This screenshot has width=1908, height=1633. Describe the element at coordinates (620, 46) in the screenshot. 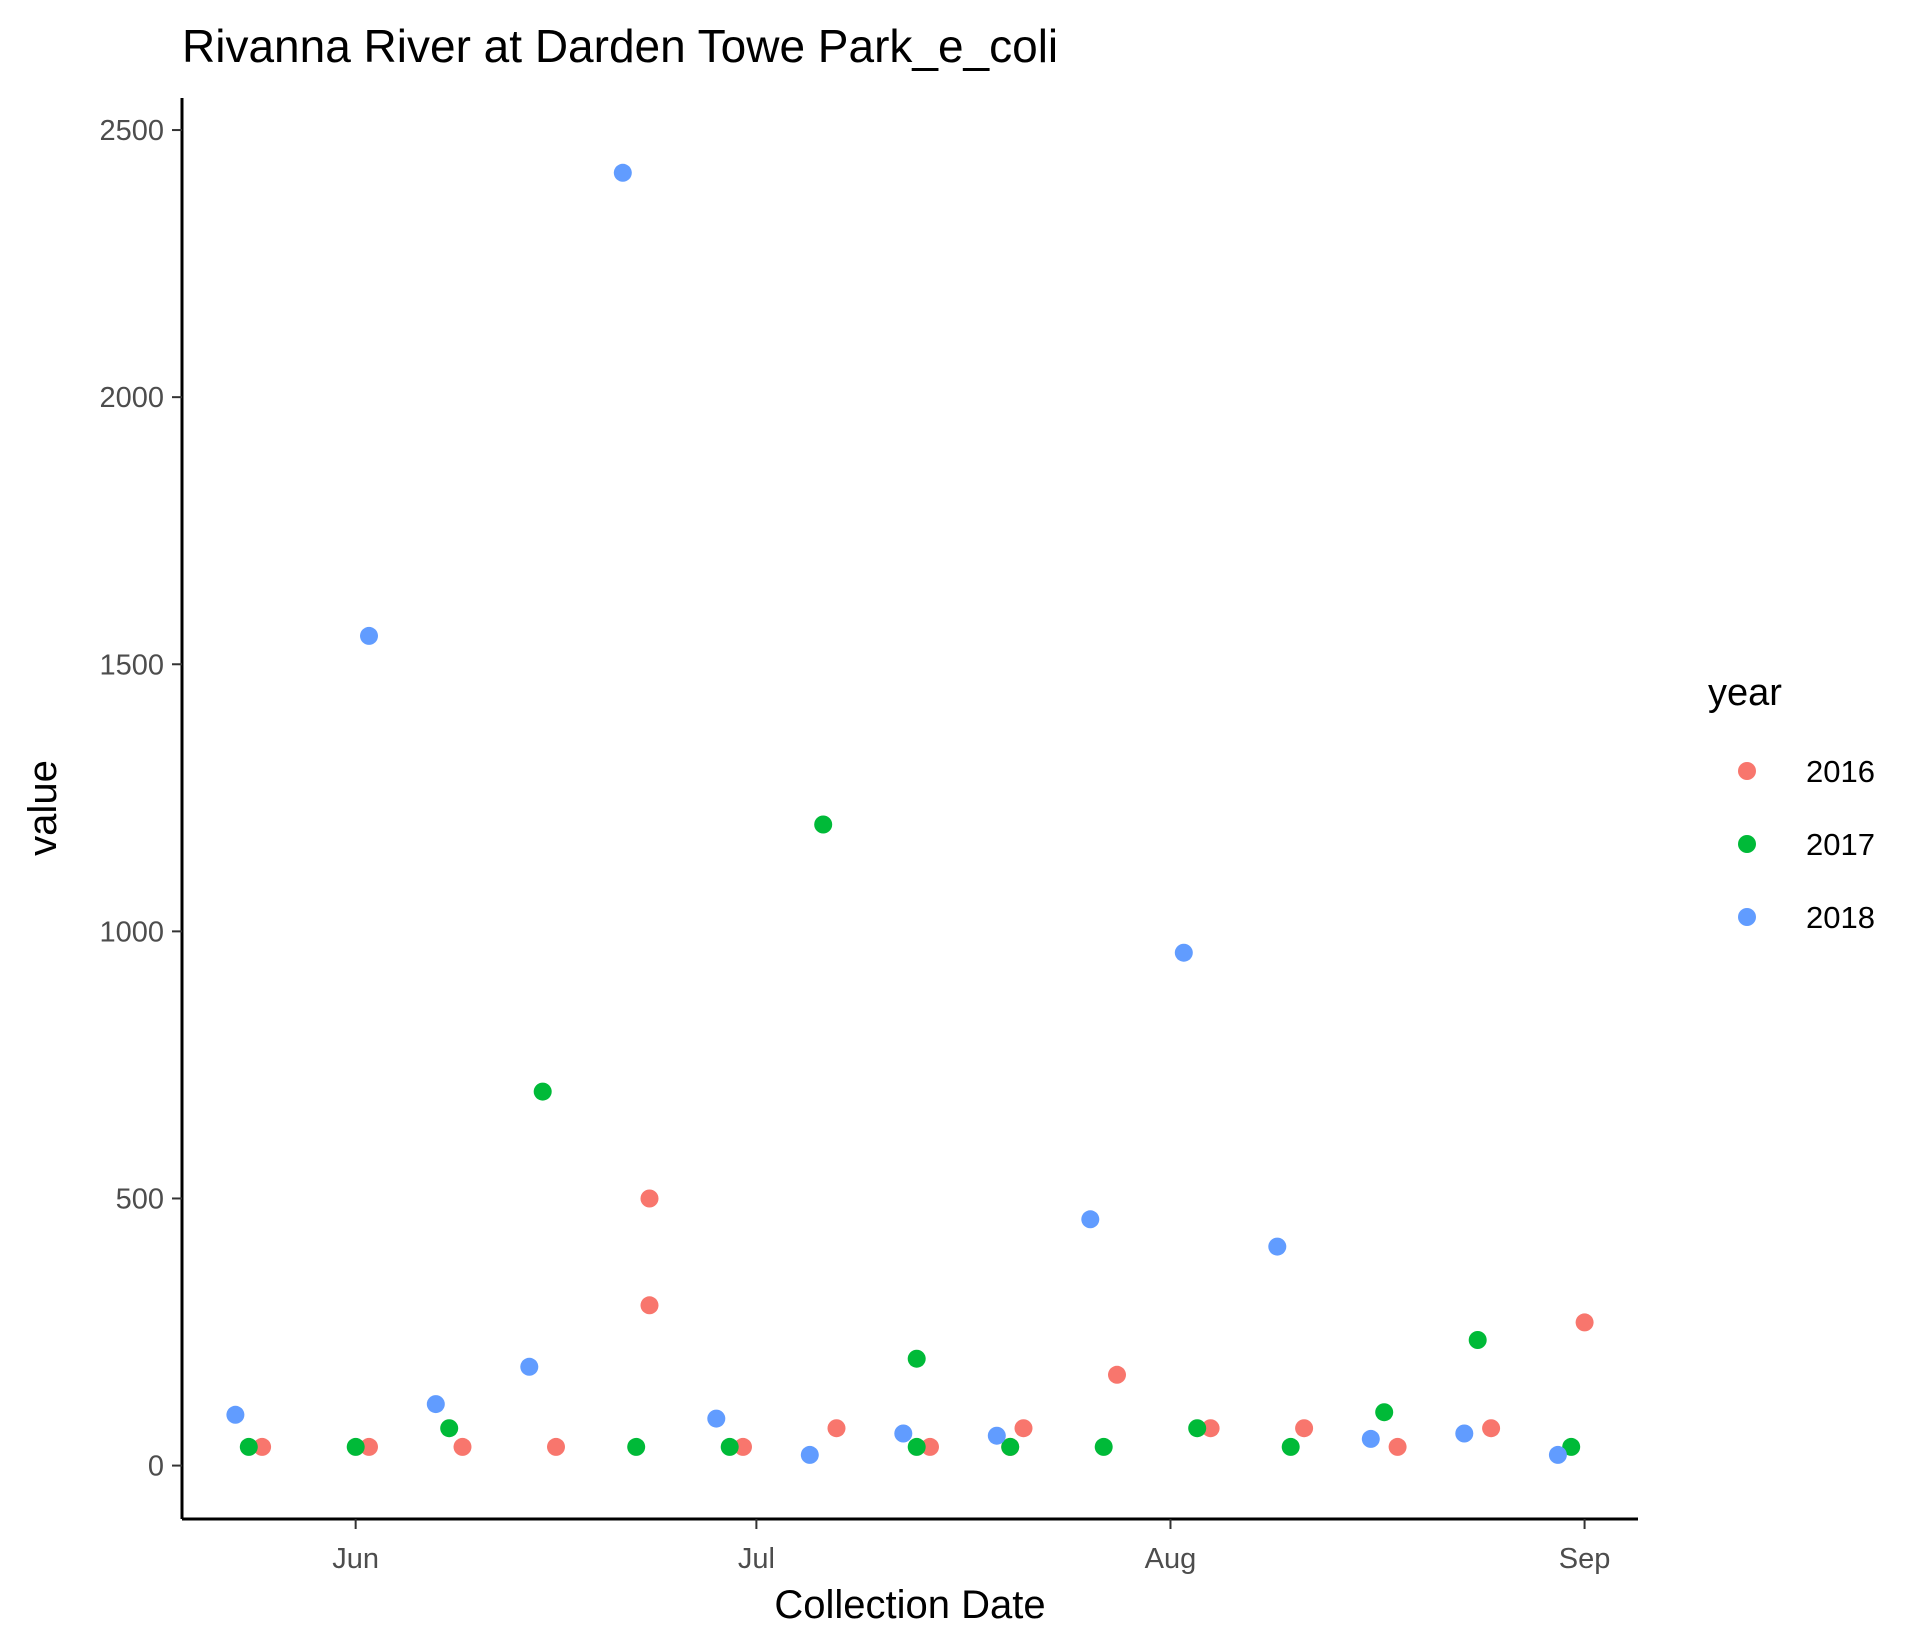

I see `chart-title: Rivanna River at Darden Towe Park_e_coli` at that location.